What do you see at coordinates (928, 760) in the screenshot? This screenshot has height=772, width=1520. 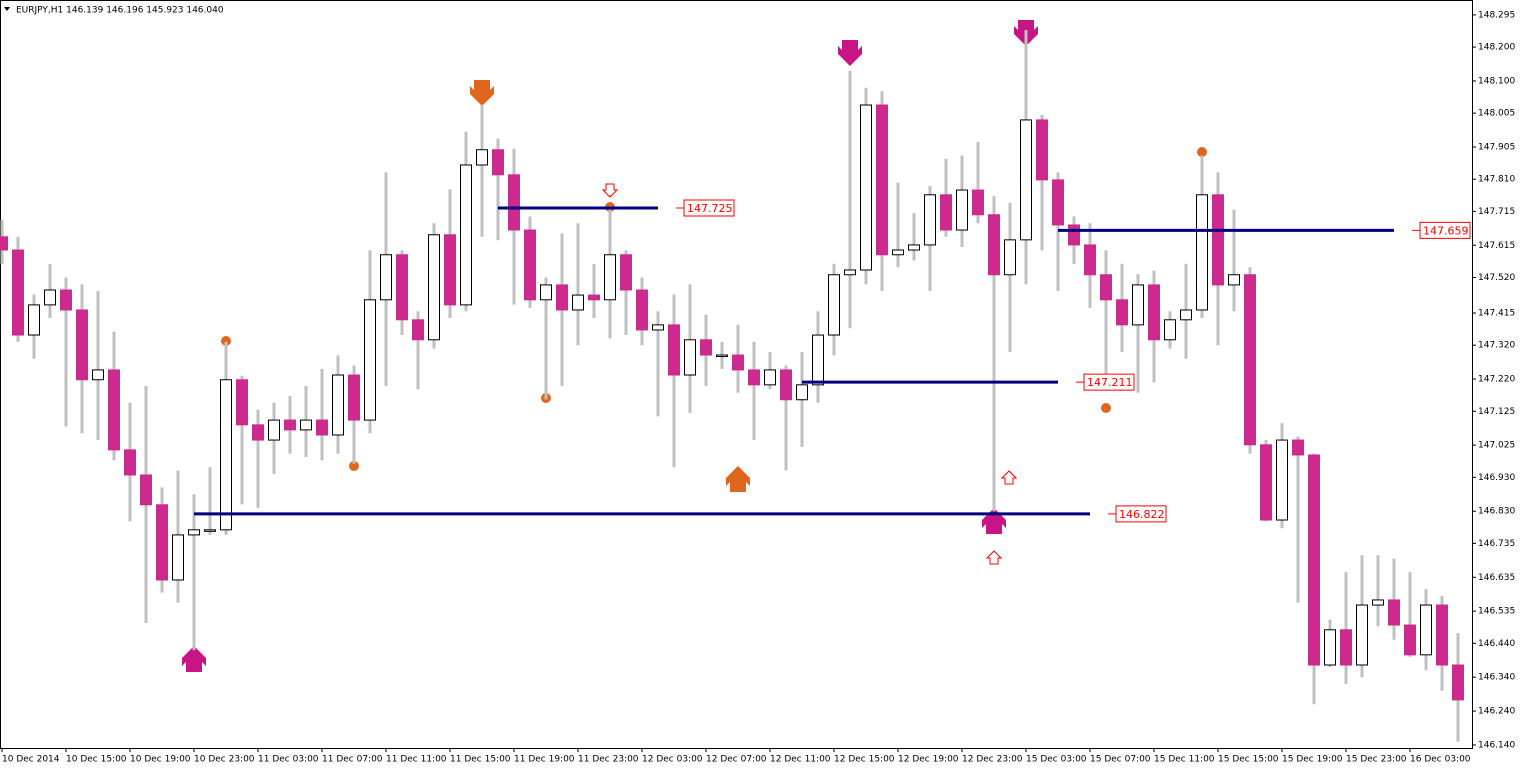 I see `x-tick-label: 12 Dec 19:00` at bounding box center [928, 760].